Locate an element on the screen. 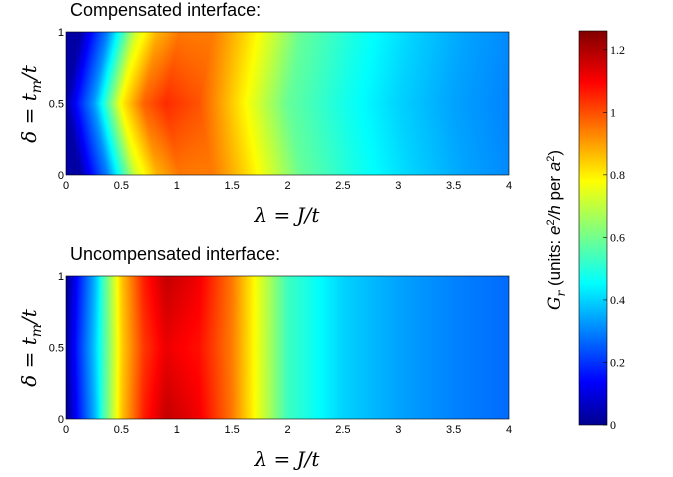  colorbar-tick-label: 0.6 is located at coordinates (617, 237).